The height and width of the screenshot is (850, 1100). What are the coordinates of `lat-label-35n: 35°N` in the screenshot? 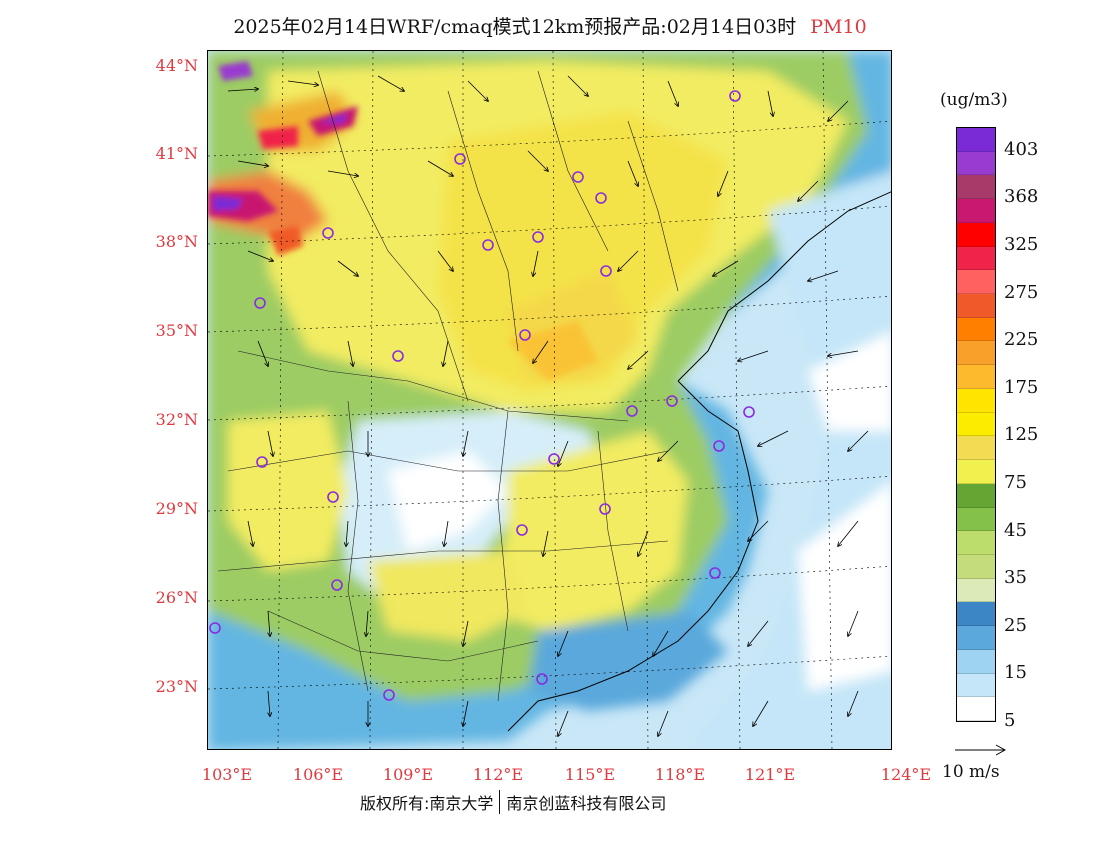 It's located at (176, 330).